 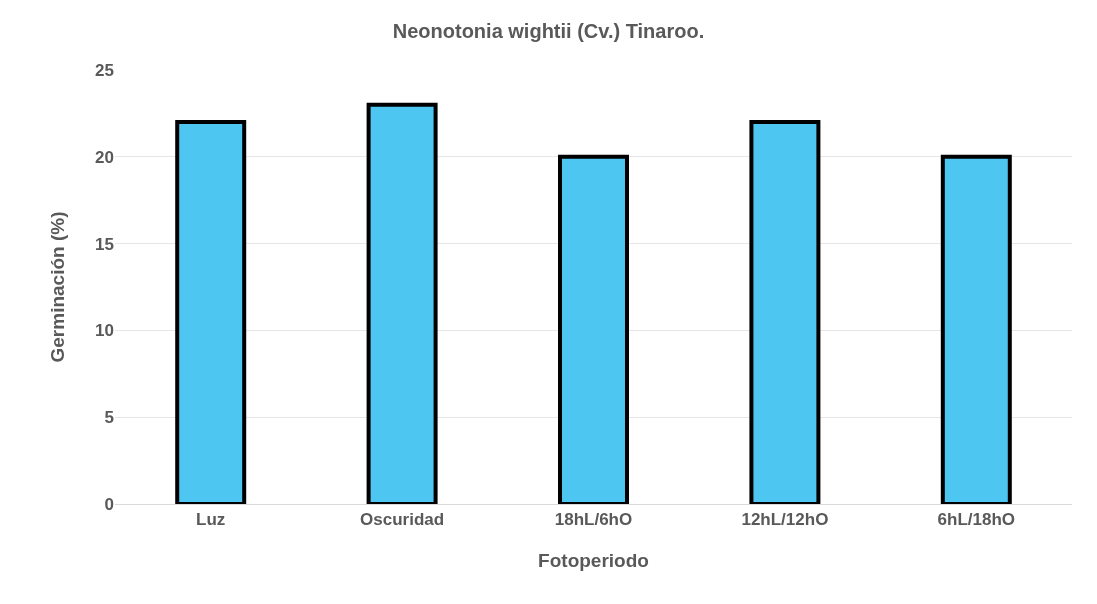 I want to click on y-tick-label: 25, so click(x=104, y=70).